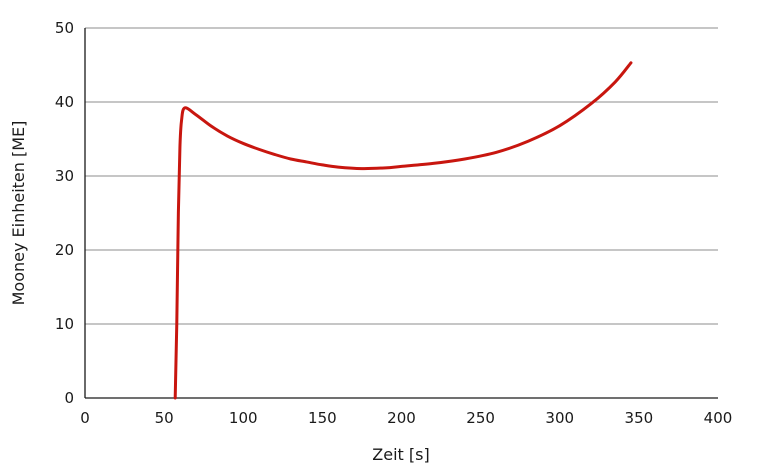 The height and width of the screenshot is (476, 768). What do you see at coordinates (64, 250) in the screenshot?
I see `y-tick-label: 20` at bounding box center [64, 250].